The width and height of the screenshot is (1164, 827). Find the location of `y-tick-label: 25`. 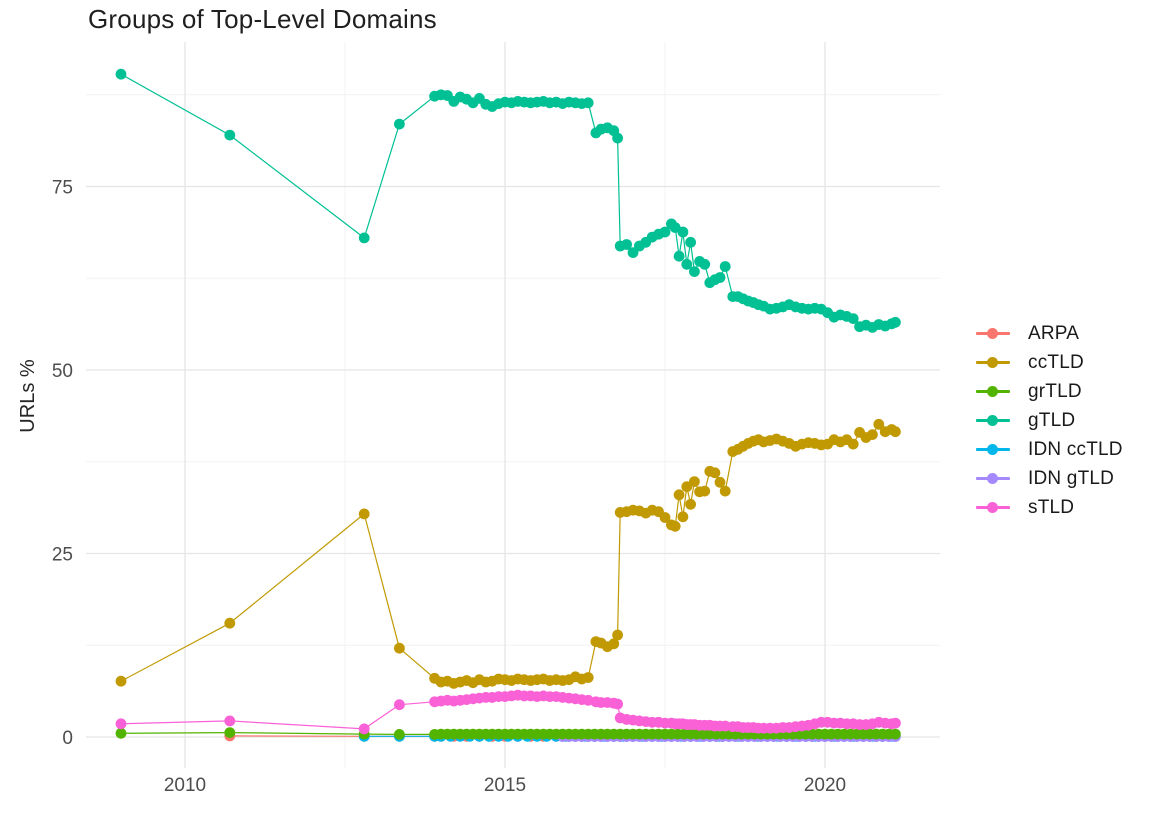

y-tick-label: 25 is located at coordinates (62, 555).